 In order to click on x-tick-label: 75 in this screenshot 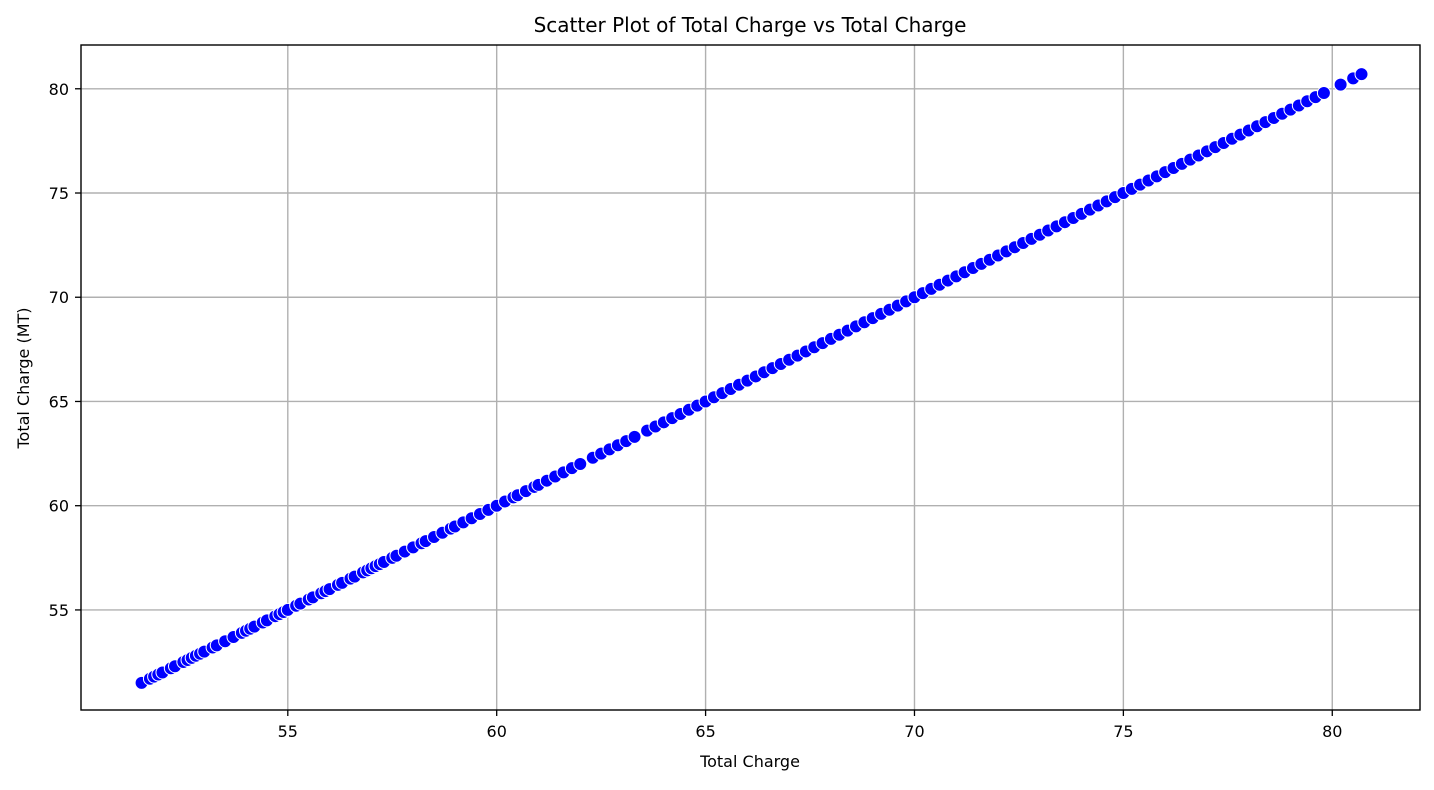, I will do `click(1123, 731)`.